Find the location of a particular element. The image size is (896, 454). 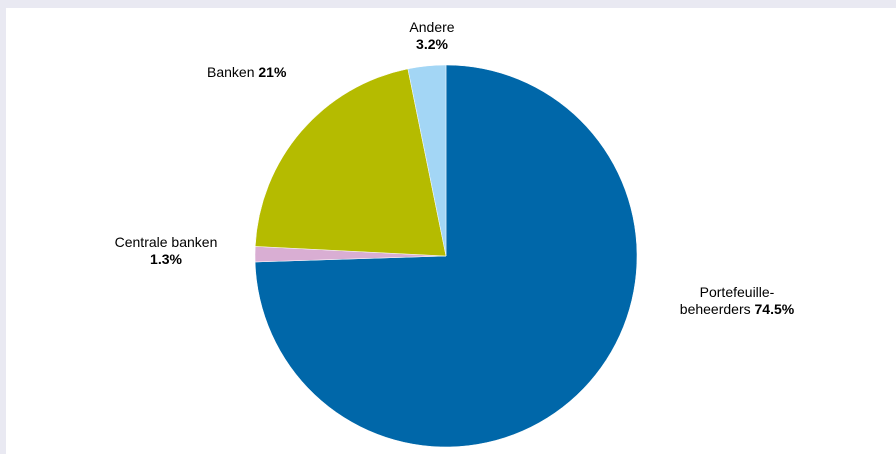

label-banken-value: 21% is located at coordinates (272, 72).